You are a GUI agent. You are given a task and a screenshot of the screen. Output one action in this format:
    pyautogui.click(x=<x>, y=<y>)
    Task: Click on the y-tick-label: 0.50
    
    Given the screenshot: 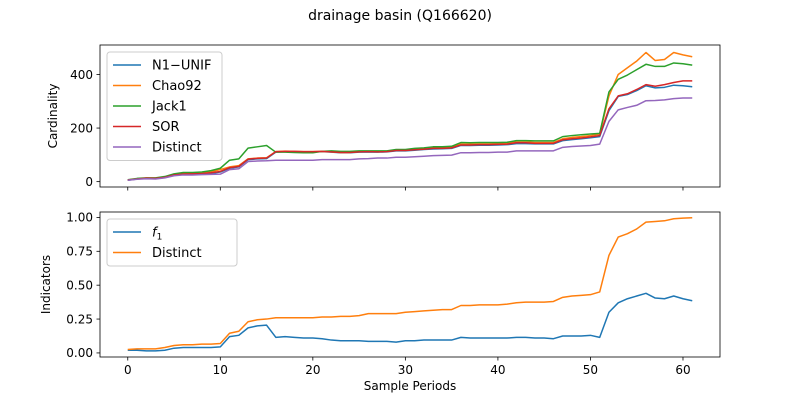 What is the action you would take?
    pyautogui.click(x=79, y=285)
    